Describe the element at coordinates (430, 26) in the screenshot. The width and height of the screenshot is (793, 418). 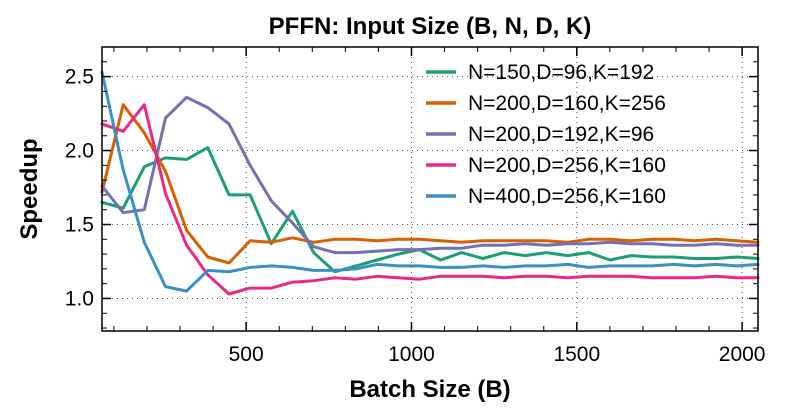
I see `chart-title: PFFN: Input Size (B, N, D, K)` at that location.